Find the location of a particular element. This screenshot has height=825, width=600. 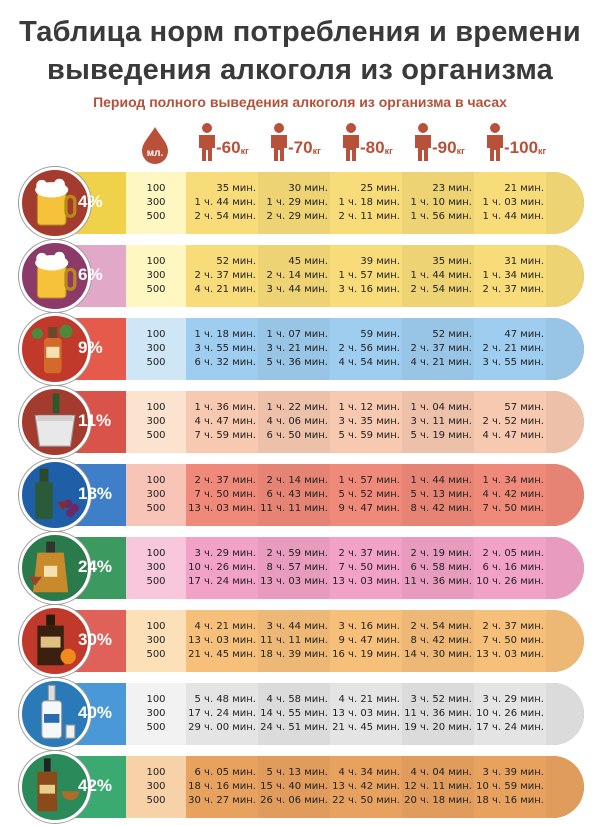

time-cell: 1 ч. 36 мин. 4 ч. 47 мин. 7 ч. 59 мин. is located at coordinates (222, 422).